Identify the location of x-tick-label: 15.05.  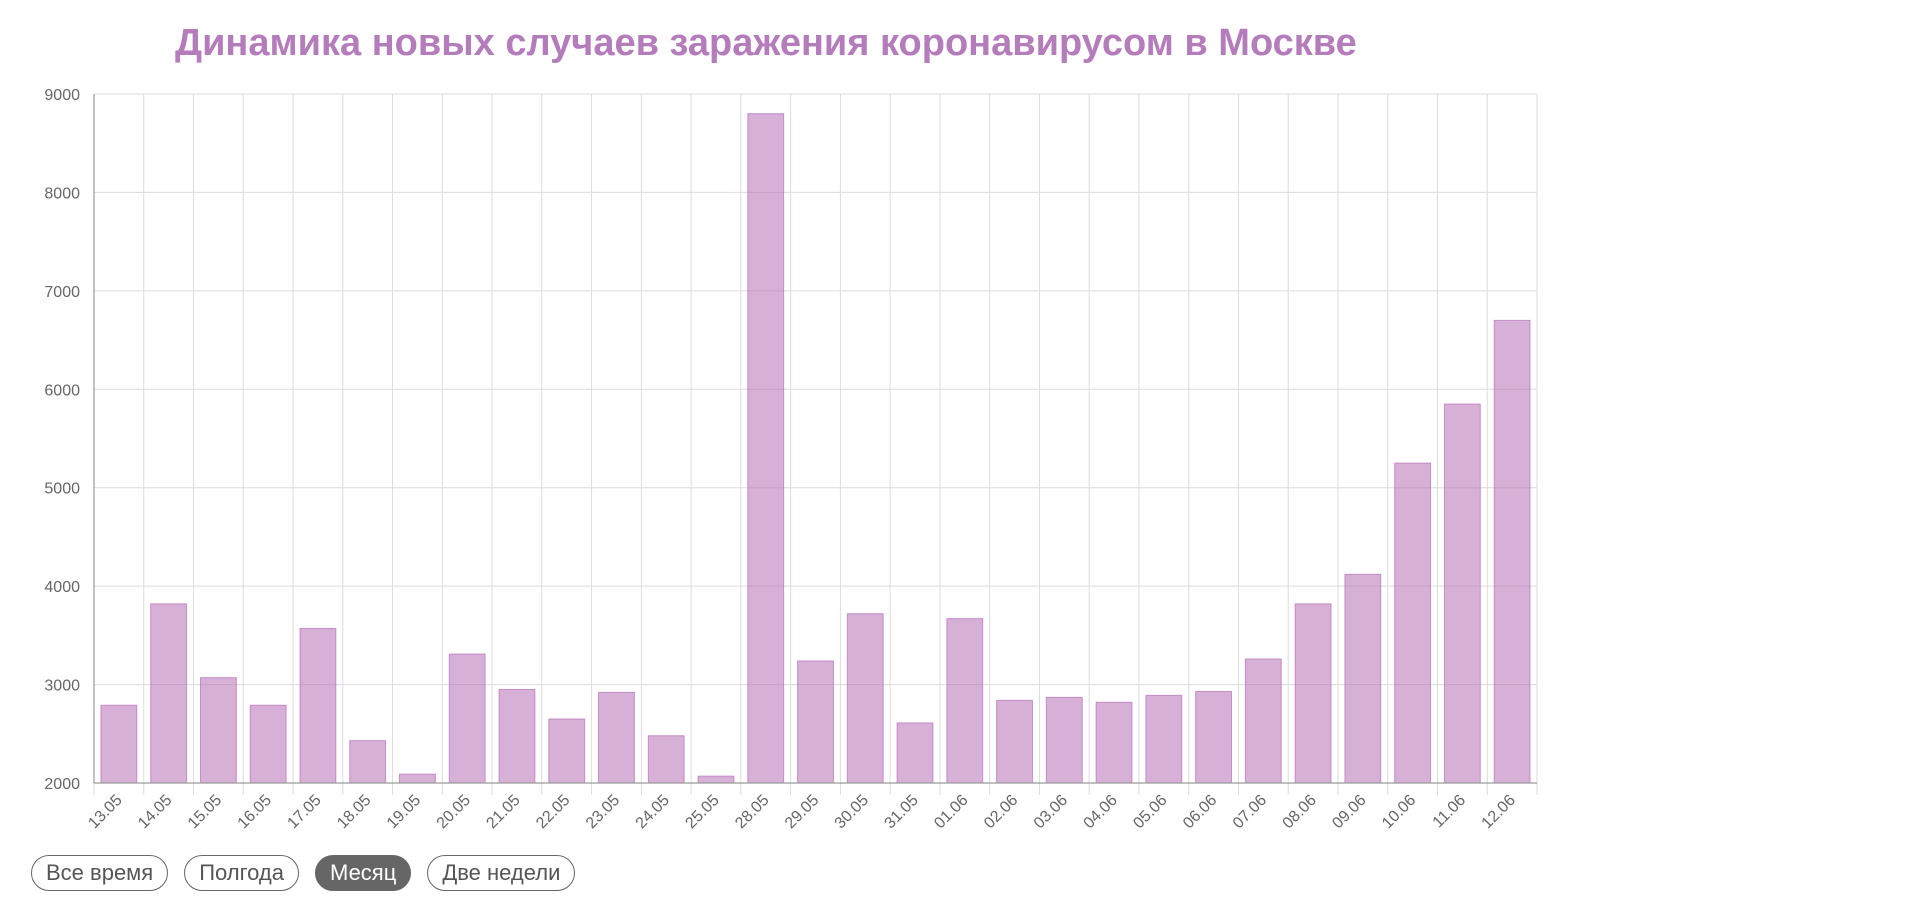
(205, 812).